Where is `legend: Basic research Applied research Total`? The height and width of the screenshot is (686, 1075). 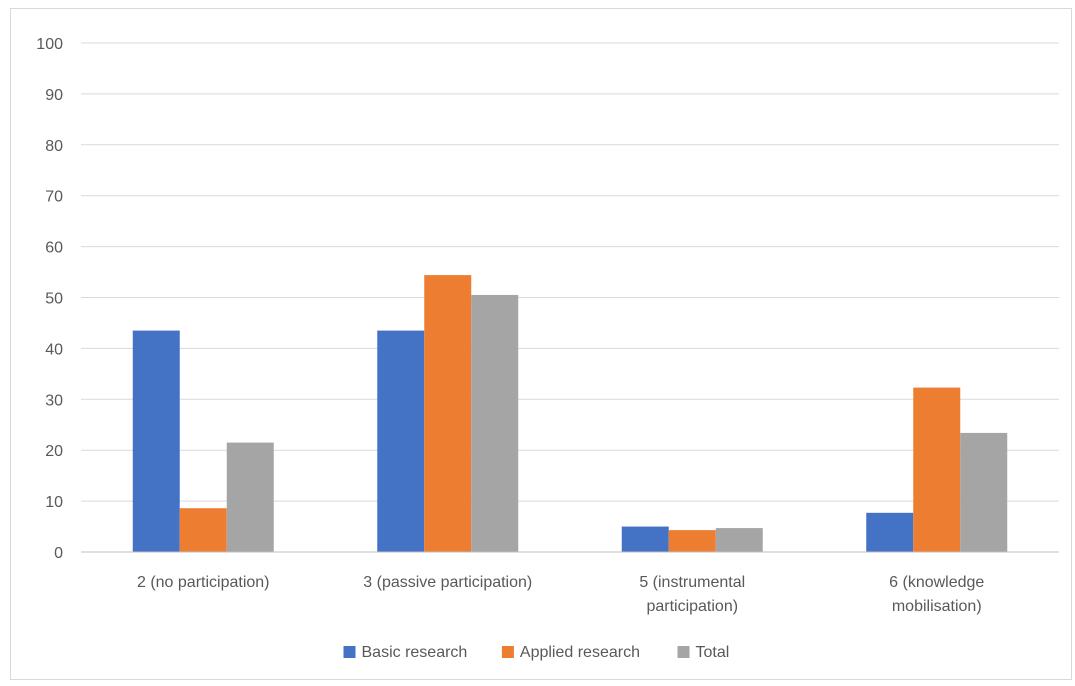 legend: Basic research Applied research Total is located at coordinates (536, 652).